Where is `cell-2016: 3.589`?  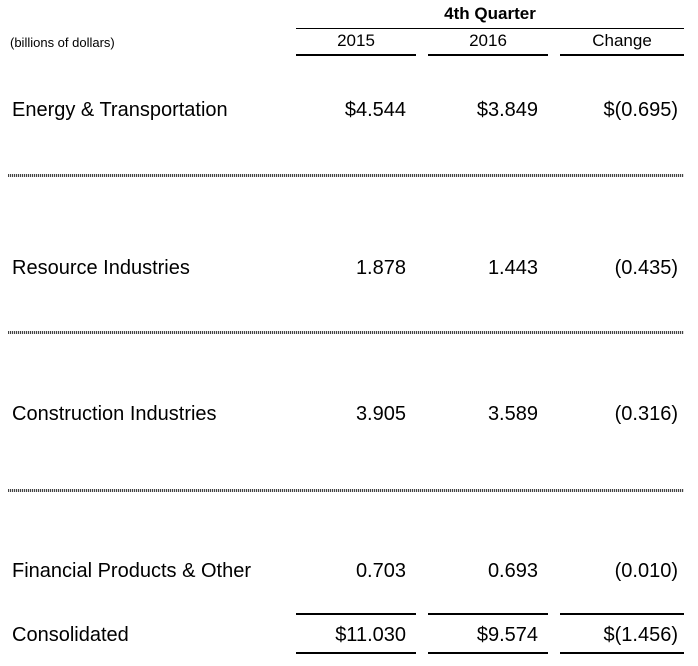
cell-2016: 3.589 is located at coordinates (512, 414).